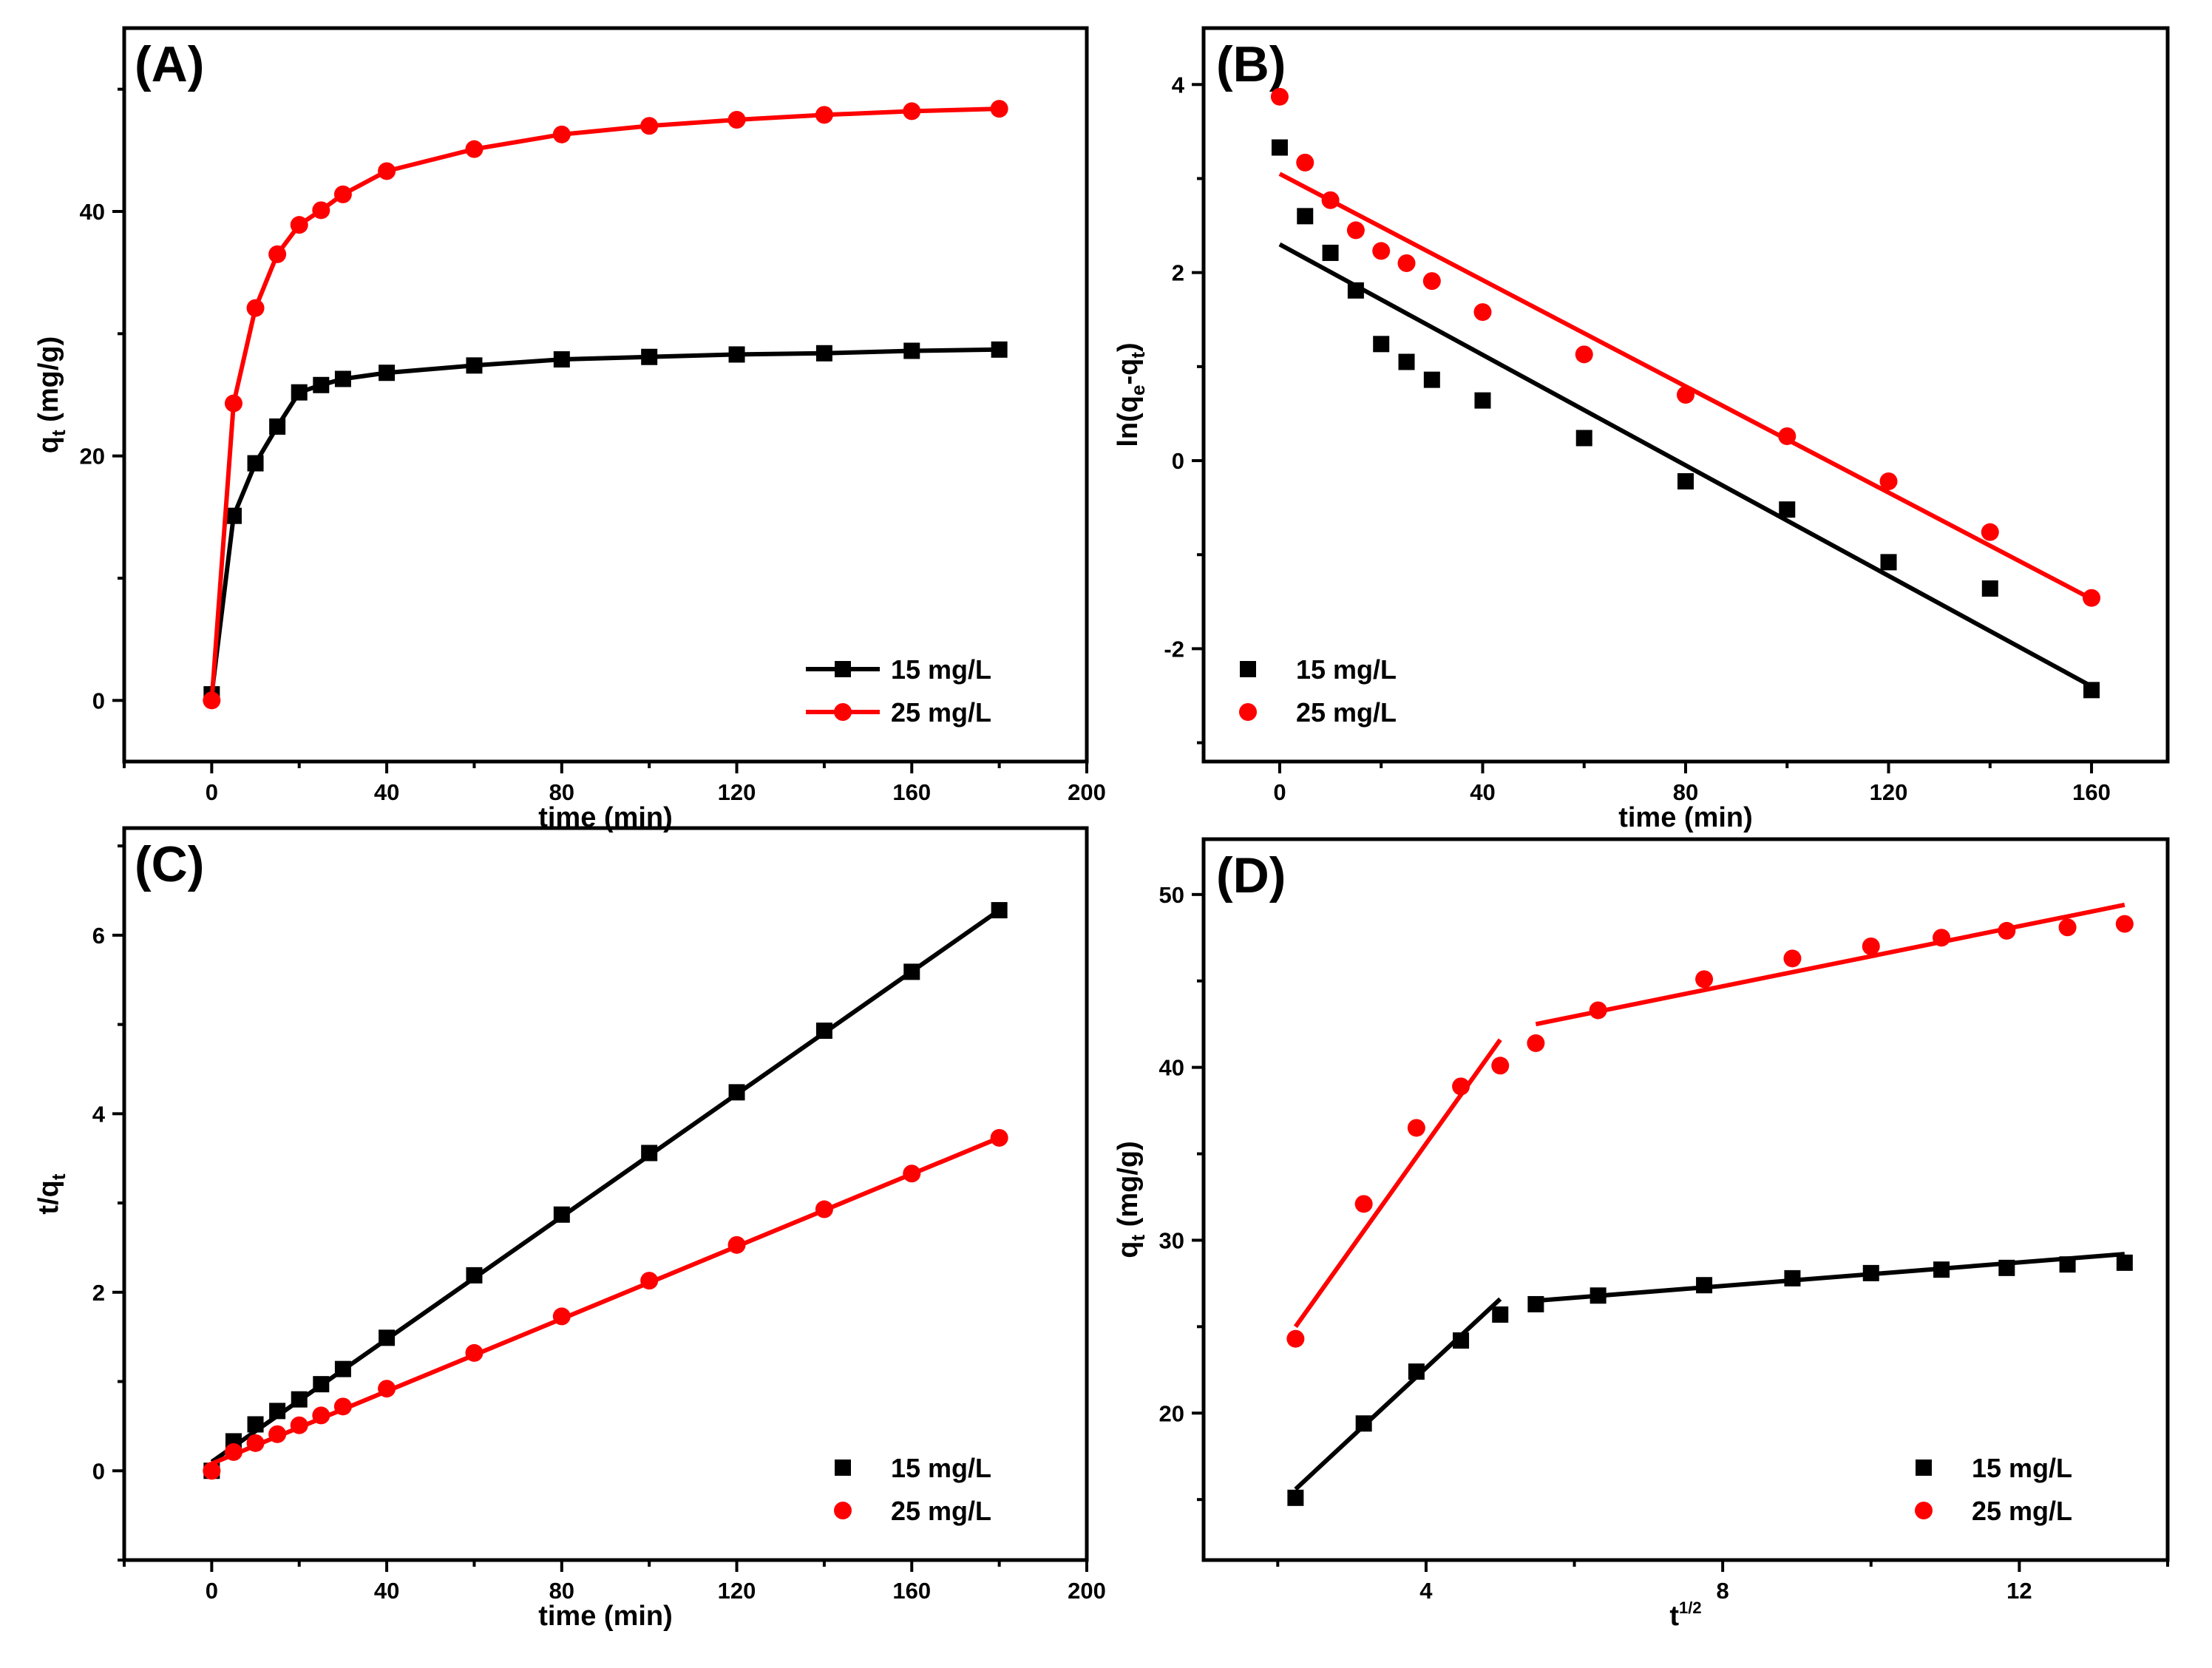  I want to click on x-tick-label: 120, so click(737, 792).